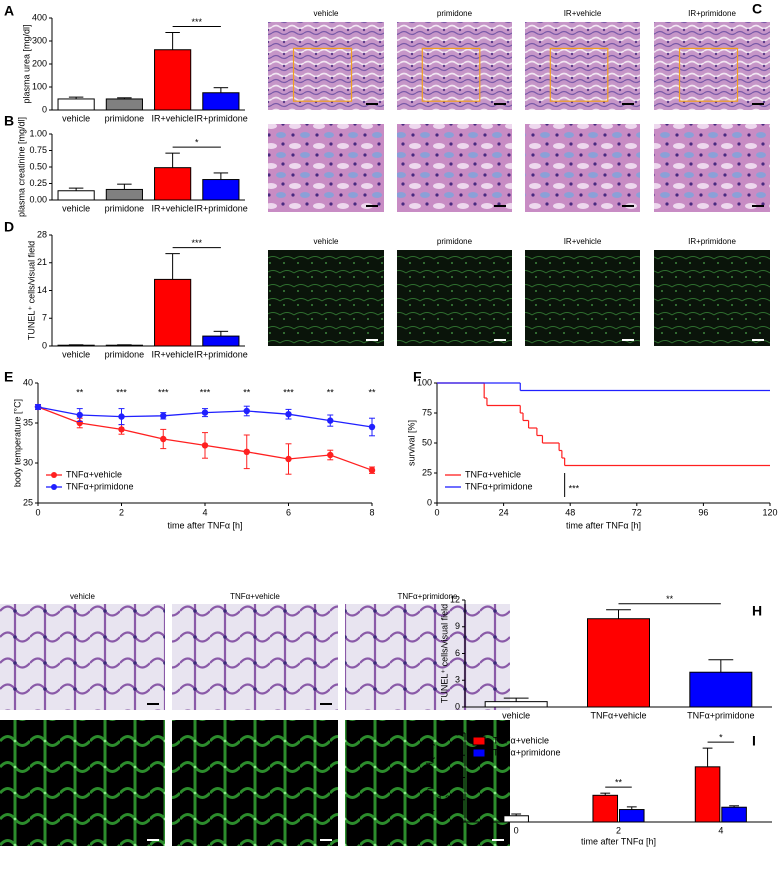  Describe the element at coordinates (757, 611) in the screenshot. I see `panel-letter: H` at that location.